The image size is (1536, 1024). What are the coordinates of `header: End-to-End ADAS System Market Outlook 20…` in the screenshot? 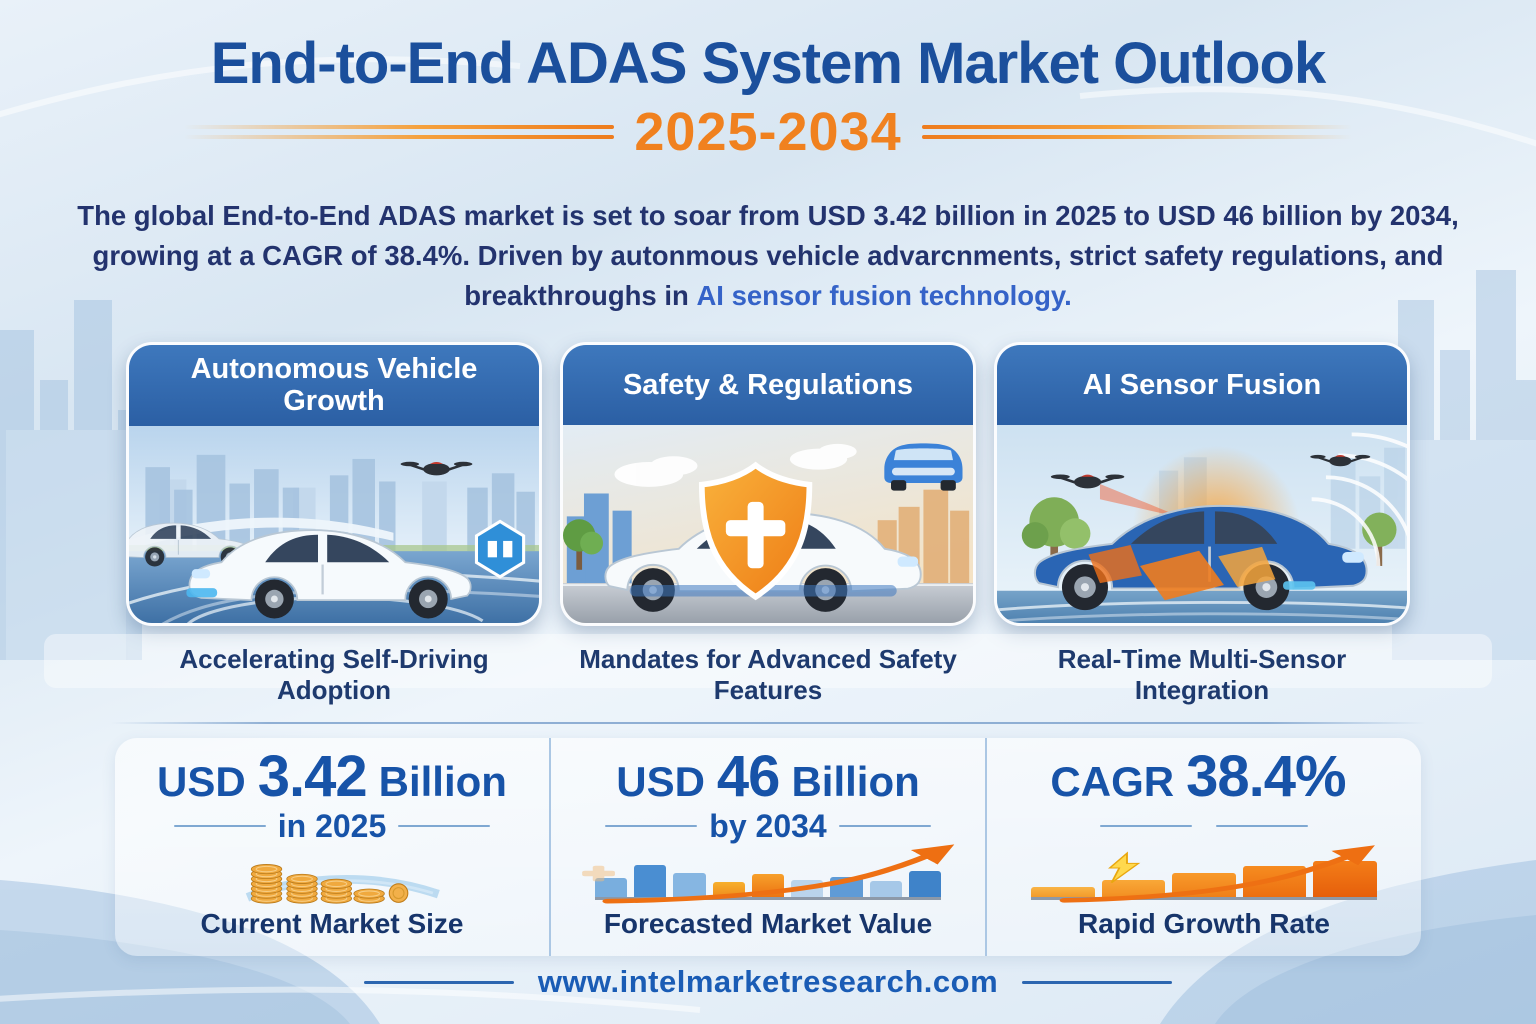 It's located at (768, 95).